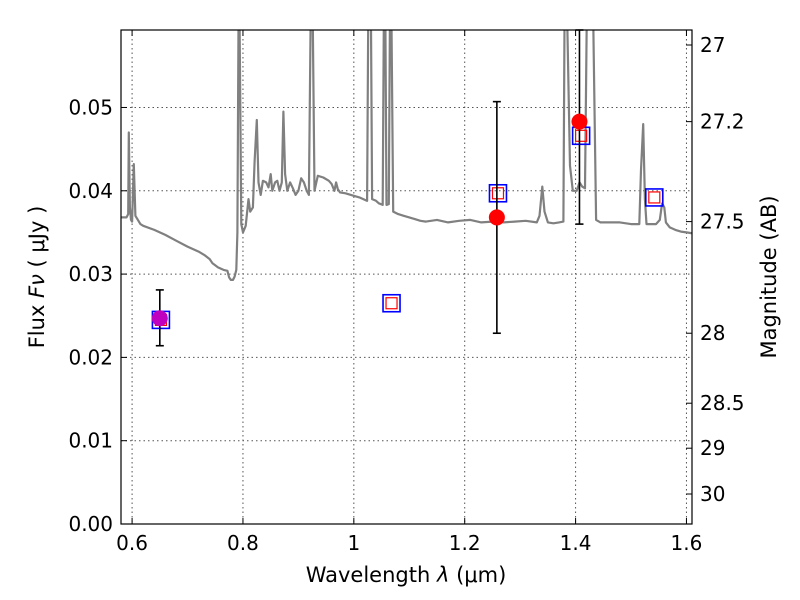 The image size is (800, 600). Describe the element at coordinates (37, 277) in the screenshot. I see `y-axis-title: Flux Fν ( μJy )` at that location.